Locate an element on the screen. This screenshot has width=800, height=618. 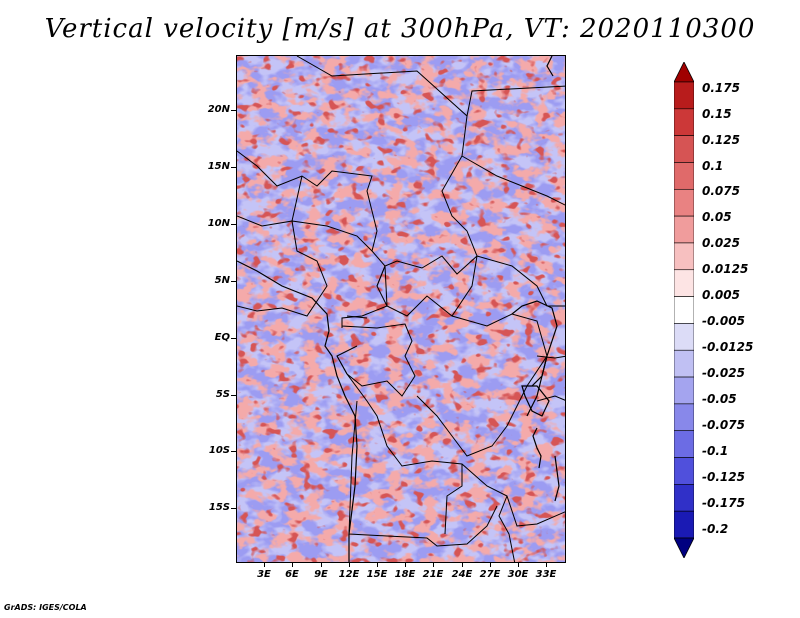
colorbar-label: -0.025 is located at coordinates (723, 373).